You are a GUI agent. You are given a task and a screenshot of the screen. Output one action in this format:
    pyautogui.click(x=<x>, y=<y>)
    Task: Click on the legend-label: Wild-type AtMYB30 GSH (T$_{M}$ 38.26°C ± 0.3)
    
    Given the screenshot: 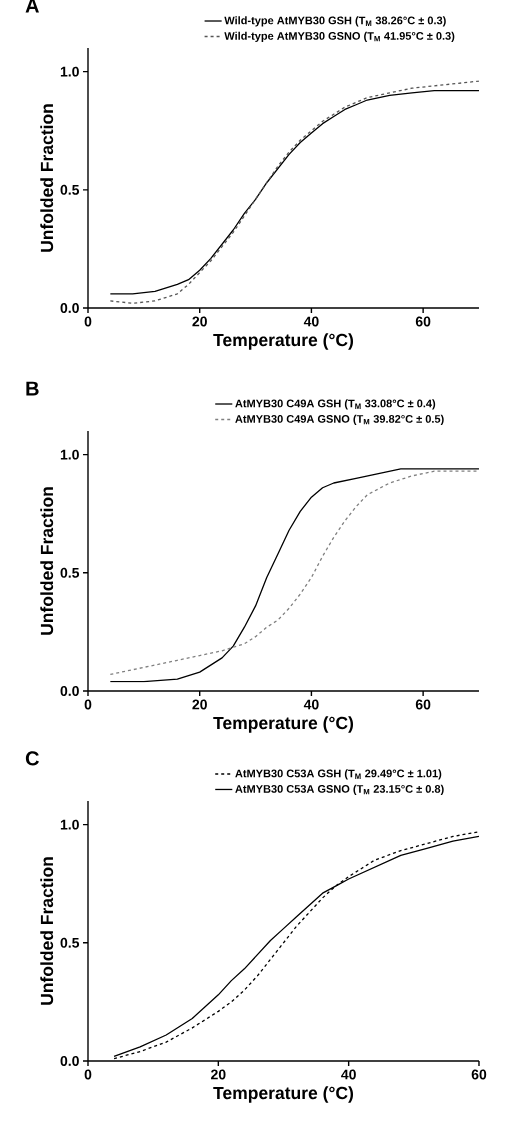 What is the action you would take?
    pyautogui.click(x=335, y=21)
    